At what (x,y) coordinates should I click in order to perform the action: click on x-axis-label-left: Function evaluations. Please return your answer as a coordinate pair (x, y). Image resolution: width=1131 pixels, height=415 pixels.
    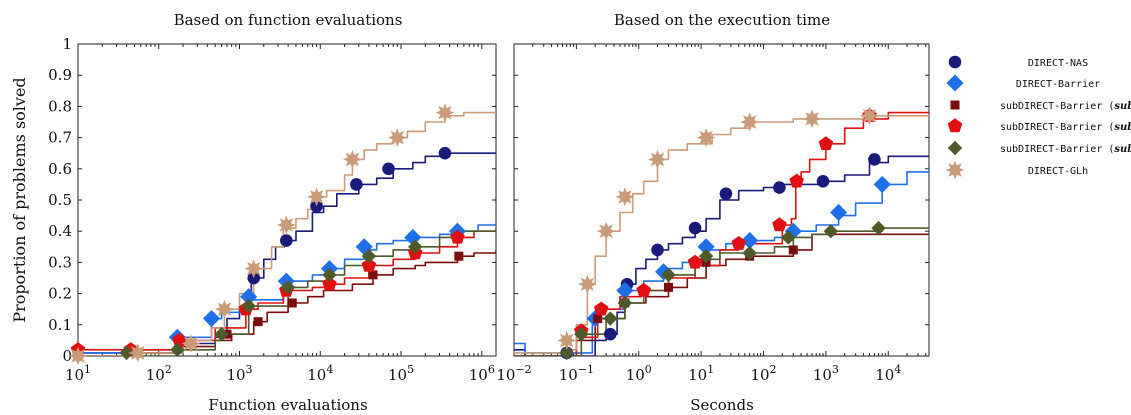
    Looking at the image, I should click on (287, 405).